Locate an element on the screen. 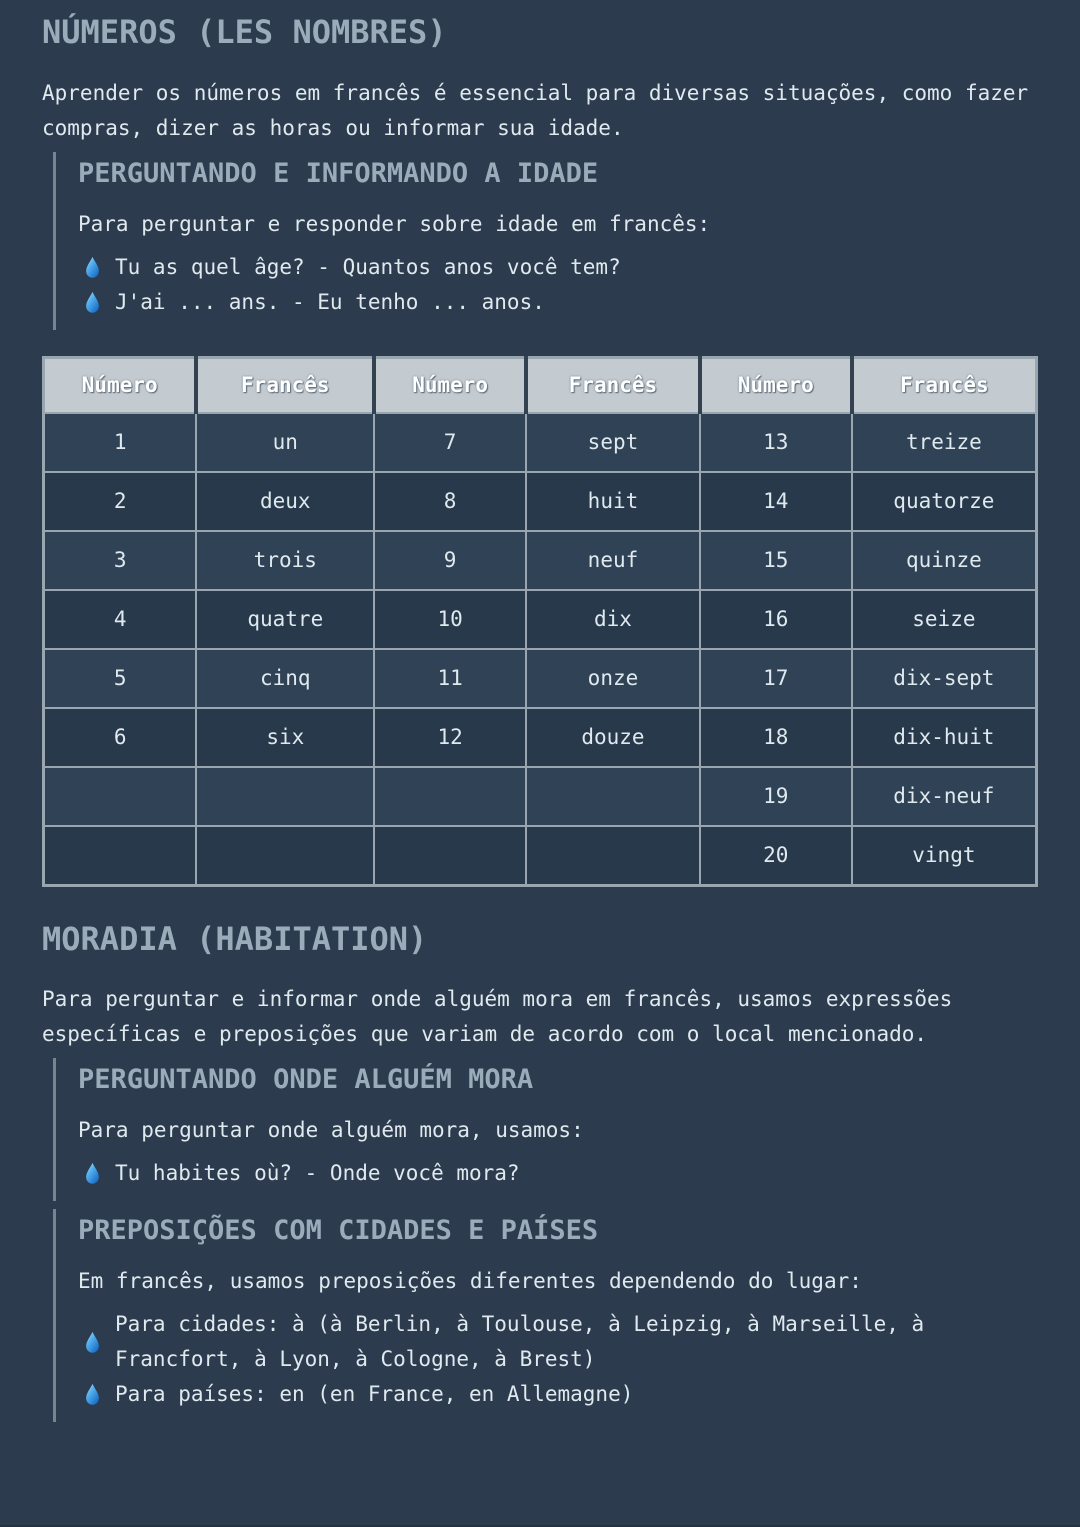  table-cell: six is located at coordinates (285, 737).